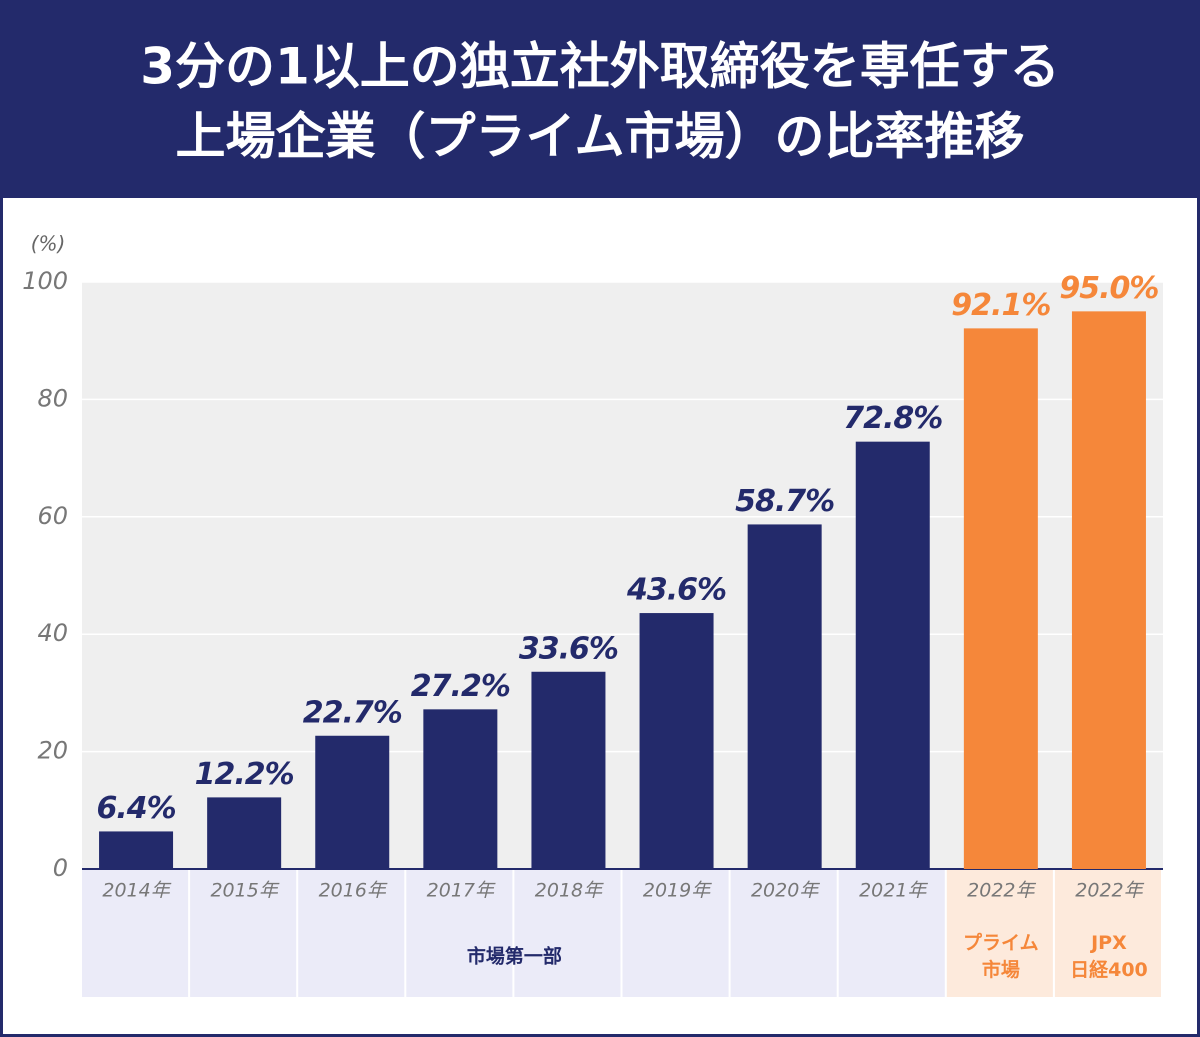  What do you see at coordinates (892, 418) in the screenshot?
I see `value-label: 72.8%` at bounding box center [892, 418].